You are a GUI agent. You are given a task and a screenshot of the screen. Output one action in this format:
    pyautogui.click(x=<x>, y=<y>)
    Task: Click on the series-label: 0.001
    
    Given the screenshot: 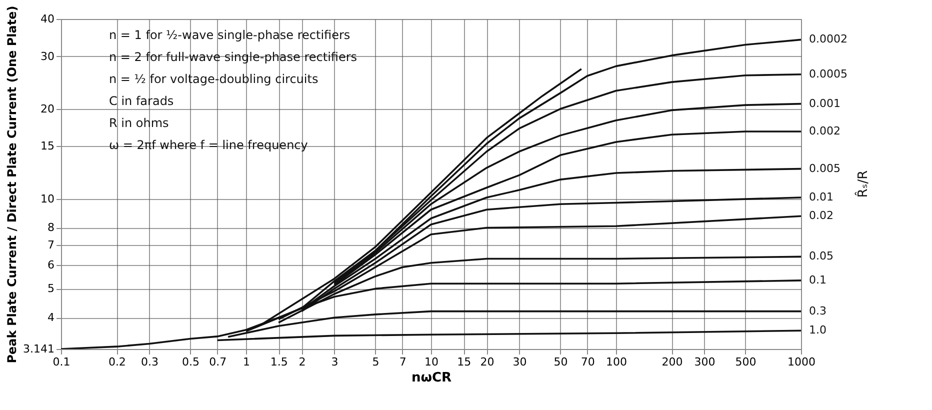 What is the action you would take?
    pyautogui.click(x=824, y=103)
    